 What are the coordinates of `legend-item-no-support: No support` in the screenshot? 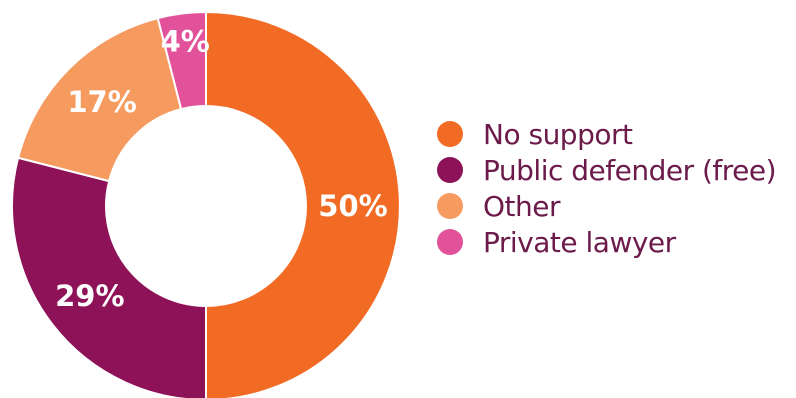 It's located at (606, 134).